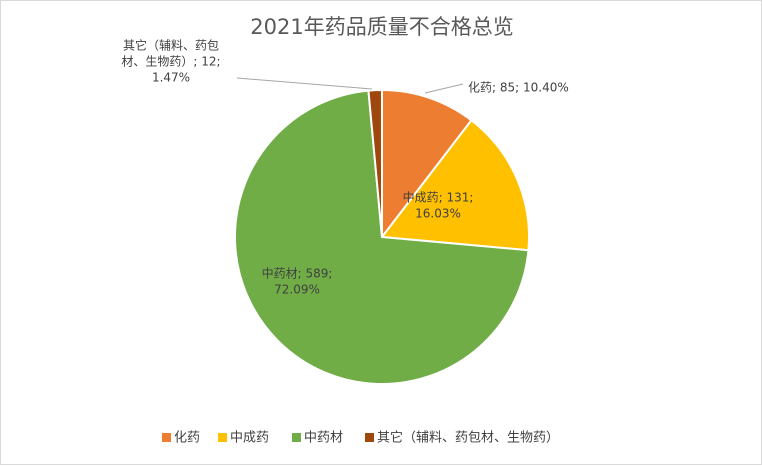 The height and width of the screenshot is (466, 762). Describe the element at coordinates (438, 214) in the screenshot. I see `data-label-1-line-1: 16.03%` at that location.